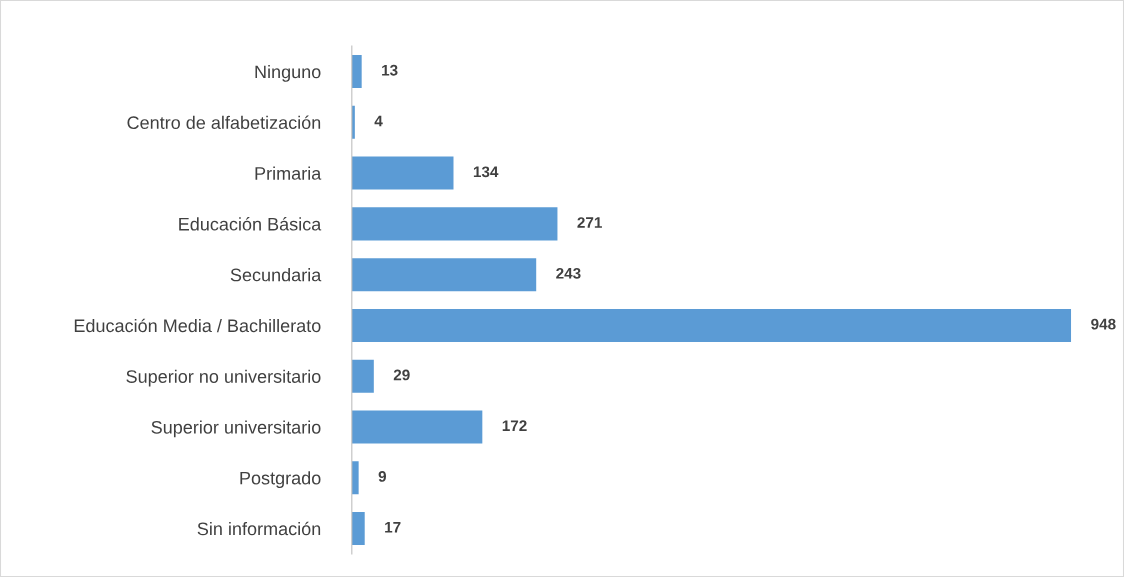  I want to click on data-label: 271, so click(589, 222).